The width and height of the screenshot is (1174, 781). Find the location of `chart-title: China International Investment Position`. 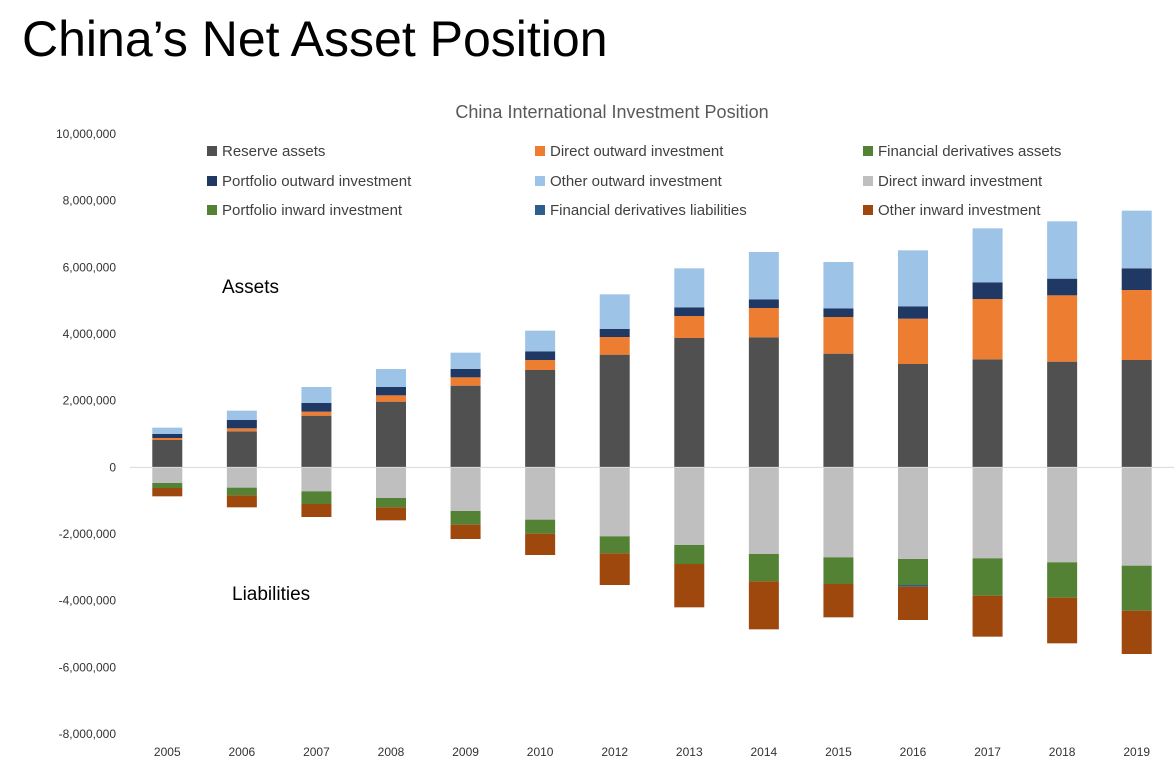

chart-title: China International Investment Position is located at coordinates (611, 112).